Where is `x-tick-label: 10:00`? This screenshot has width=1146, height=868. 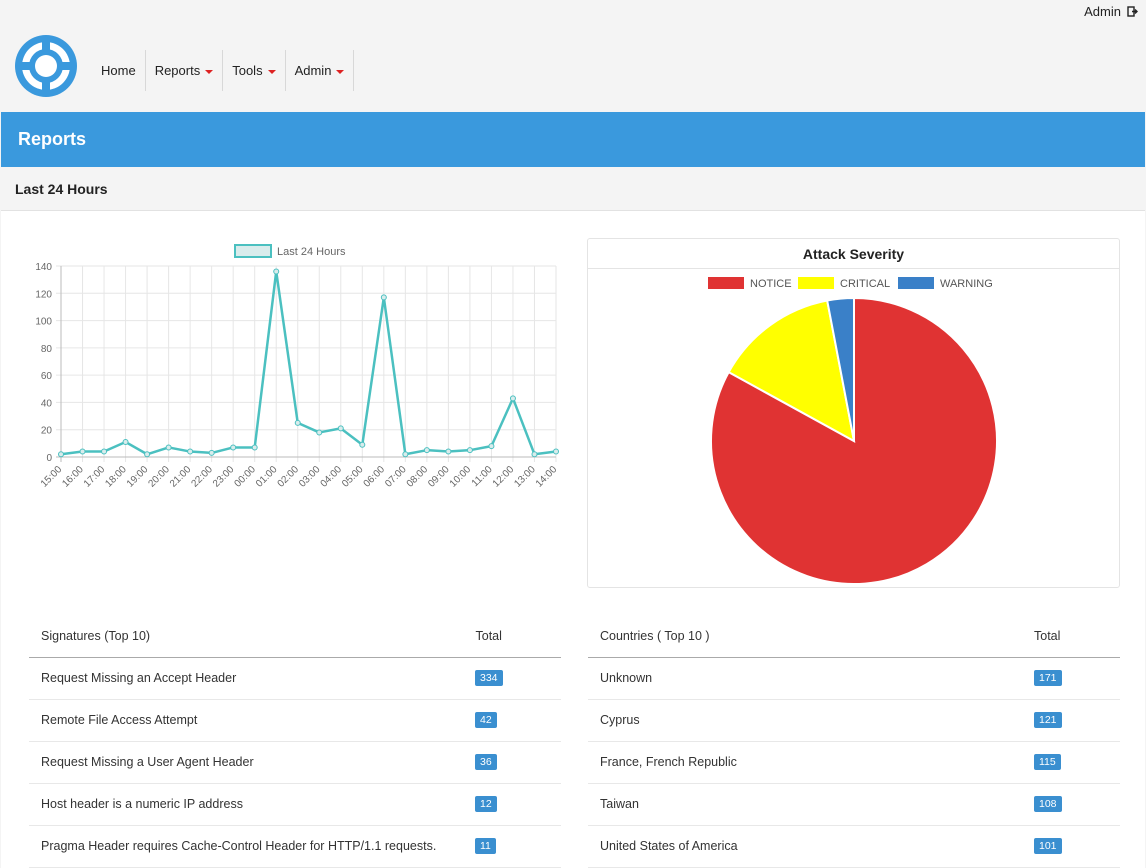
x-tick-label: 10:00 is located at coordinates (461, 477).